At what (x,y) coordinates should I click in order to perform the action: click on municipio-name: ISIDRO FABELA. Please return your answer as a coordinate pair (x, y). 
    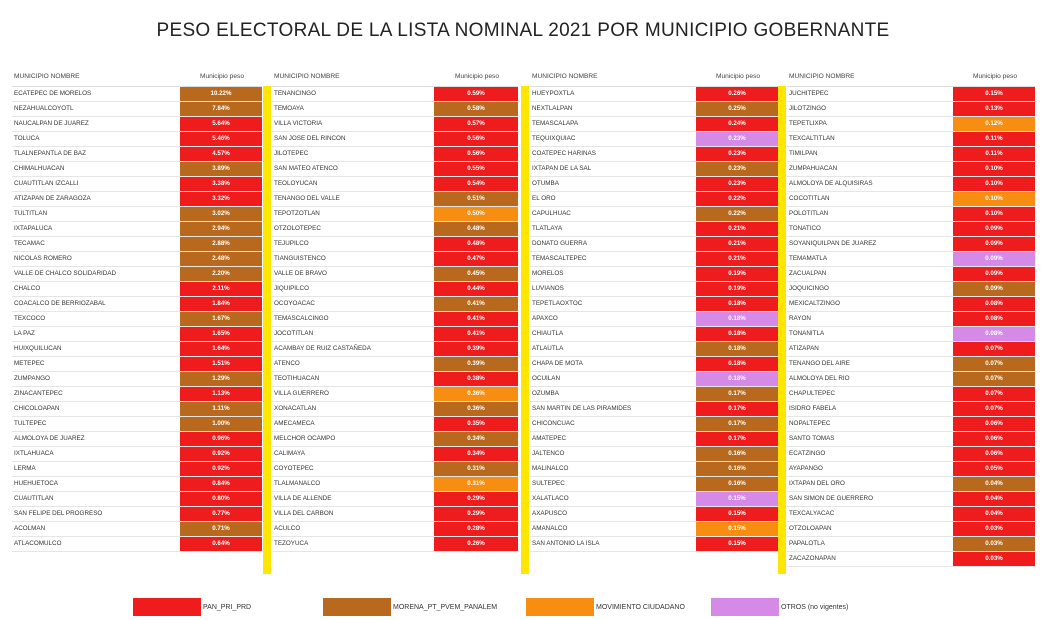
    Looking at the image, I should click on (813, 408).